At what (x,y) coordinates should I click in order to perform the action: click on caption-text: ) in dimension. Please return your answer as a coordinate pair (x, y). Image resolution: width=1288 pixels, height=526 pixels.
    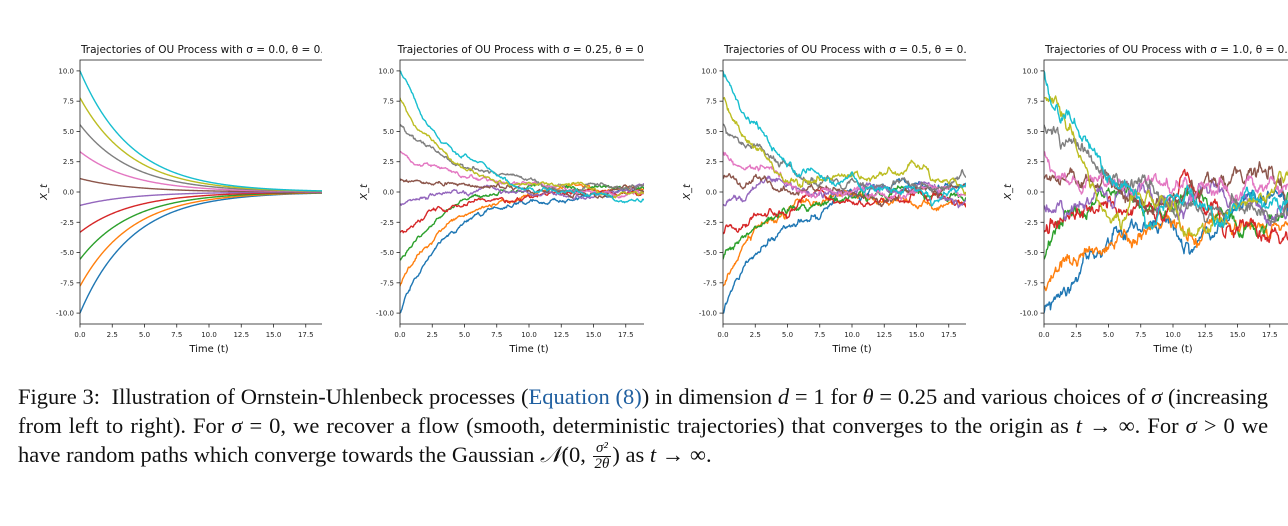
    Looking at the image, I should click on (707, 396).